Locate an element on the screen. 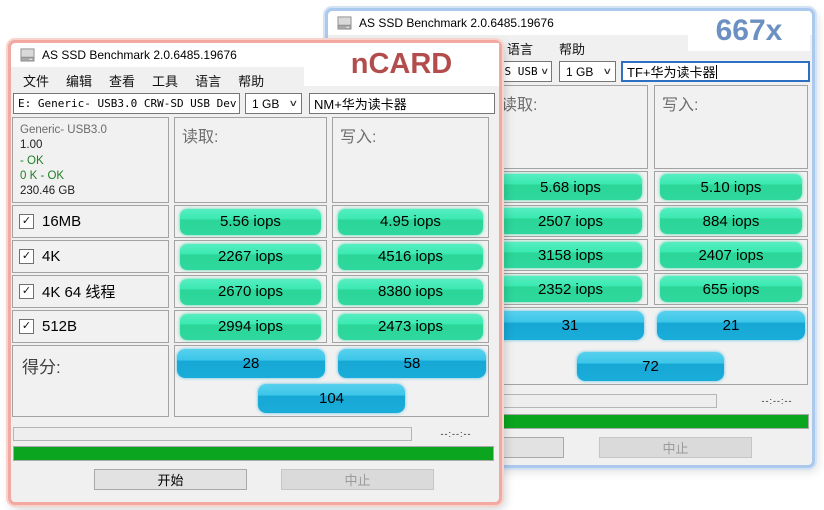  result-pill: 5.56 iops is located at coordinates (250, 221).